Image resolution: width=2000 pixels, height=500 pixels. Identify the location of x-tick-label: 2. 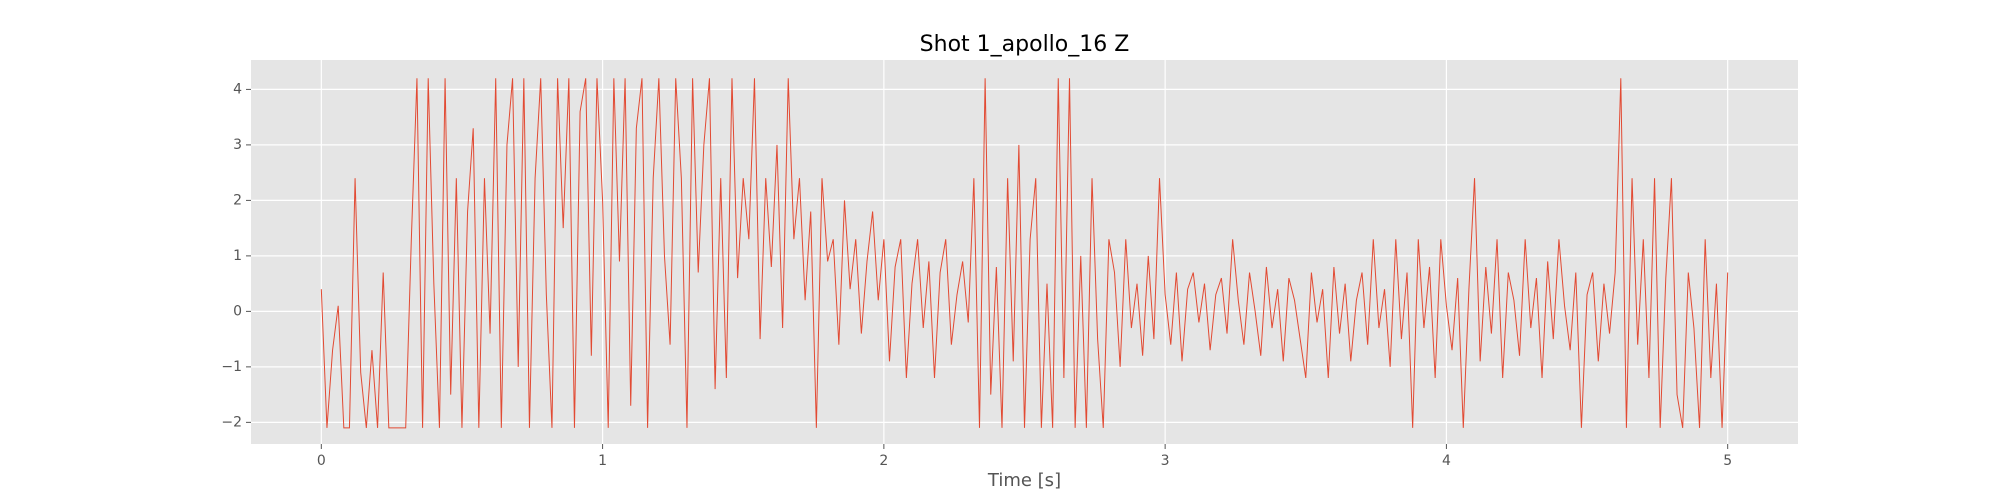
(883, 461).